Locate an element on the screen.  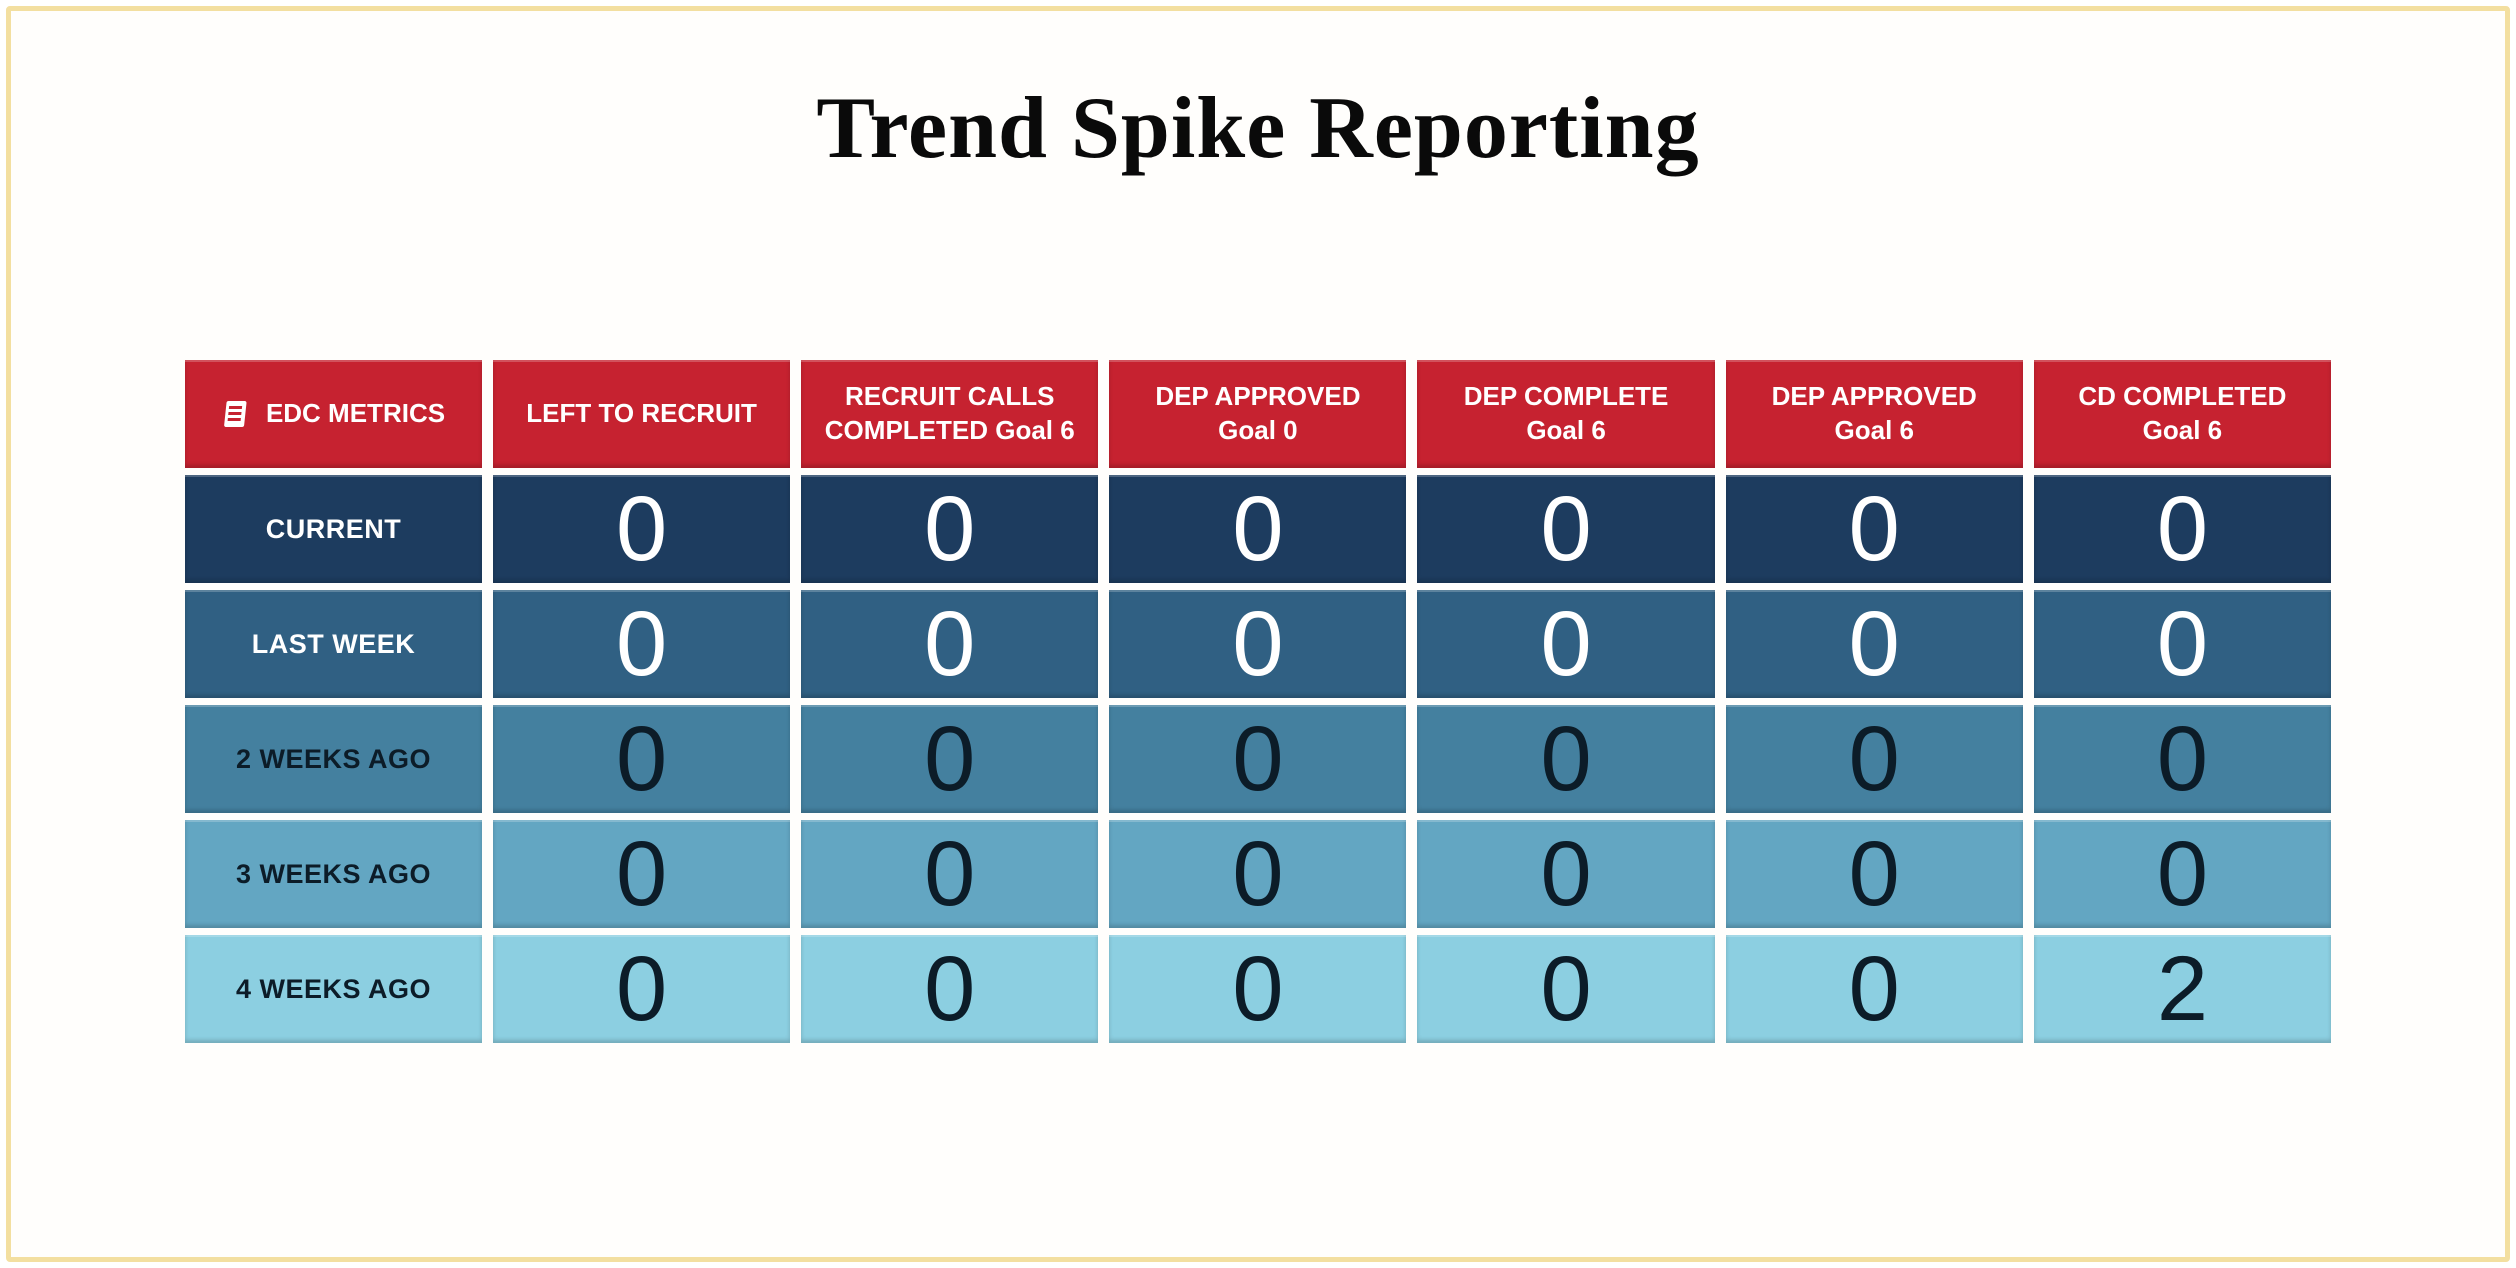
value-cell: 2 is located at coordinates (2182, 989).